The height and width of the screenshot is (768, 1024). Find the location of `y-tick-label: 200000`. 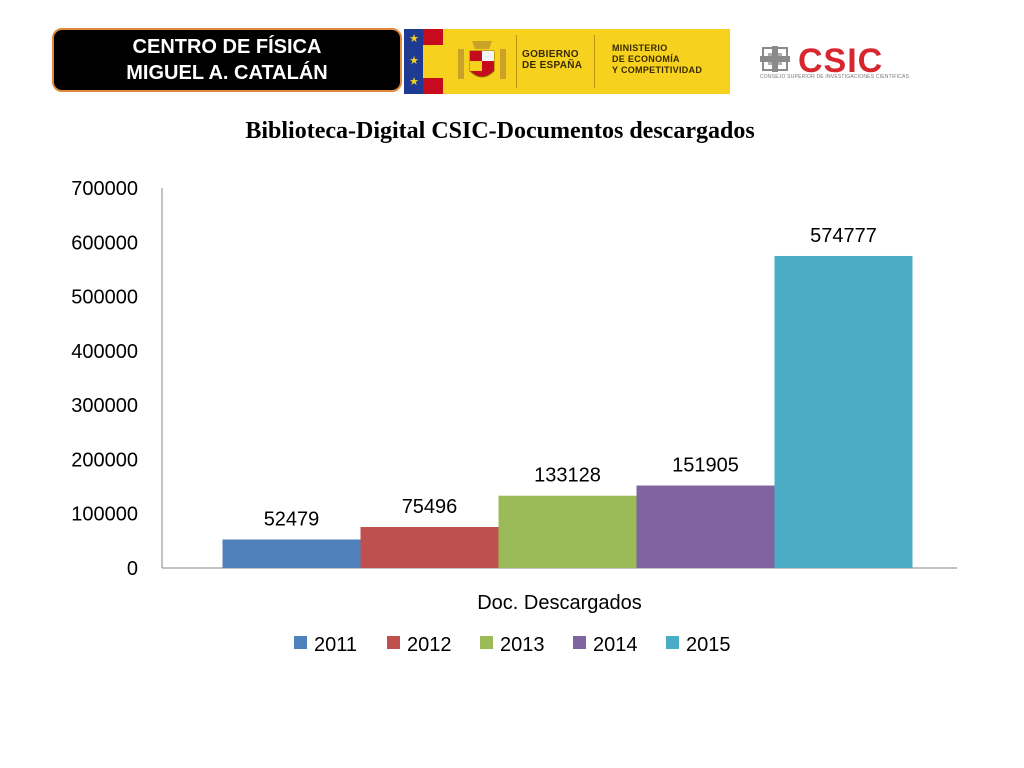

y-tick-label: 200000 is located at coordinates (104, 460).